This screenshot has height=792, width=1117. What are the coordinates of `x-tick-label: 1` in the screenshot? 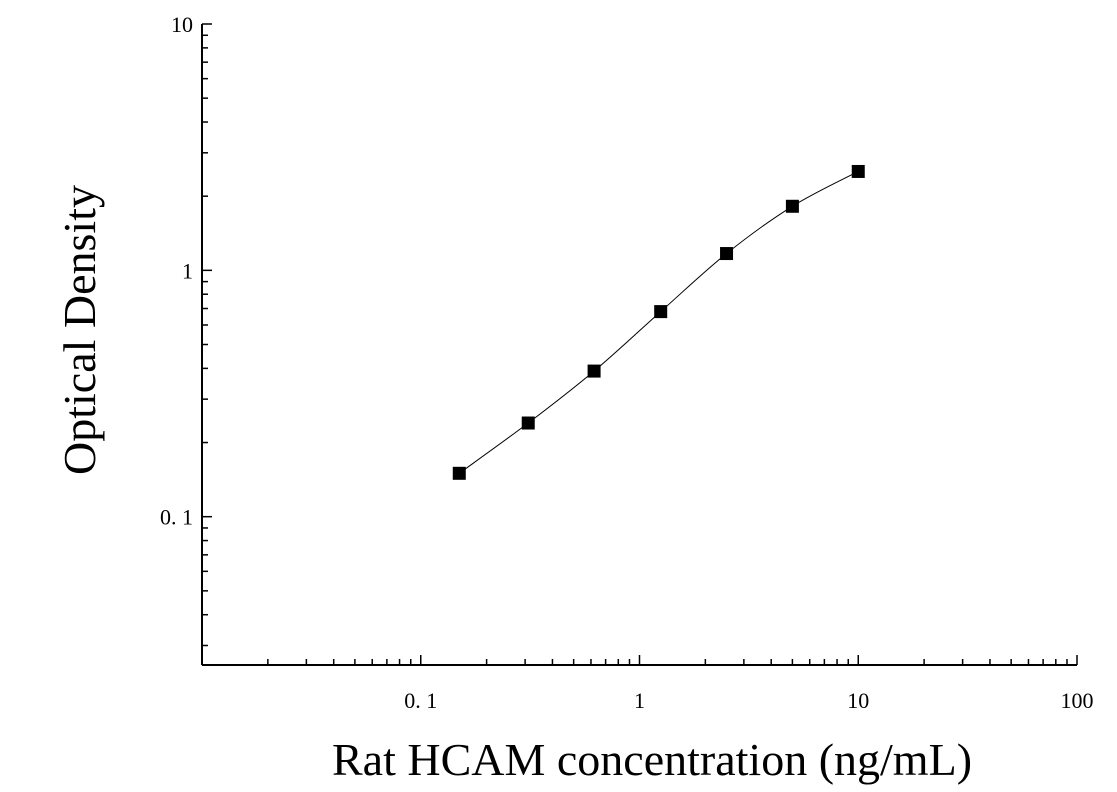 It's located at (639, 700).